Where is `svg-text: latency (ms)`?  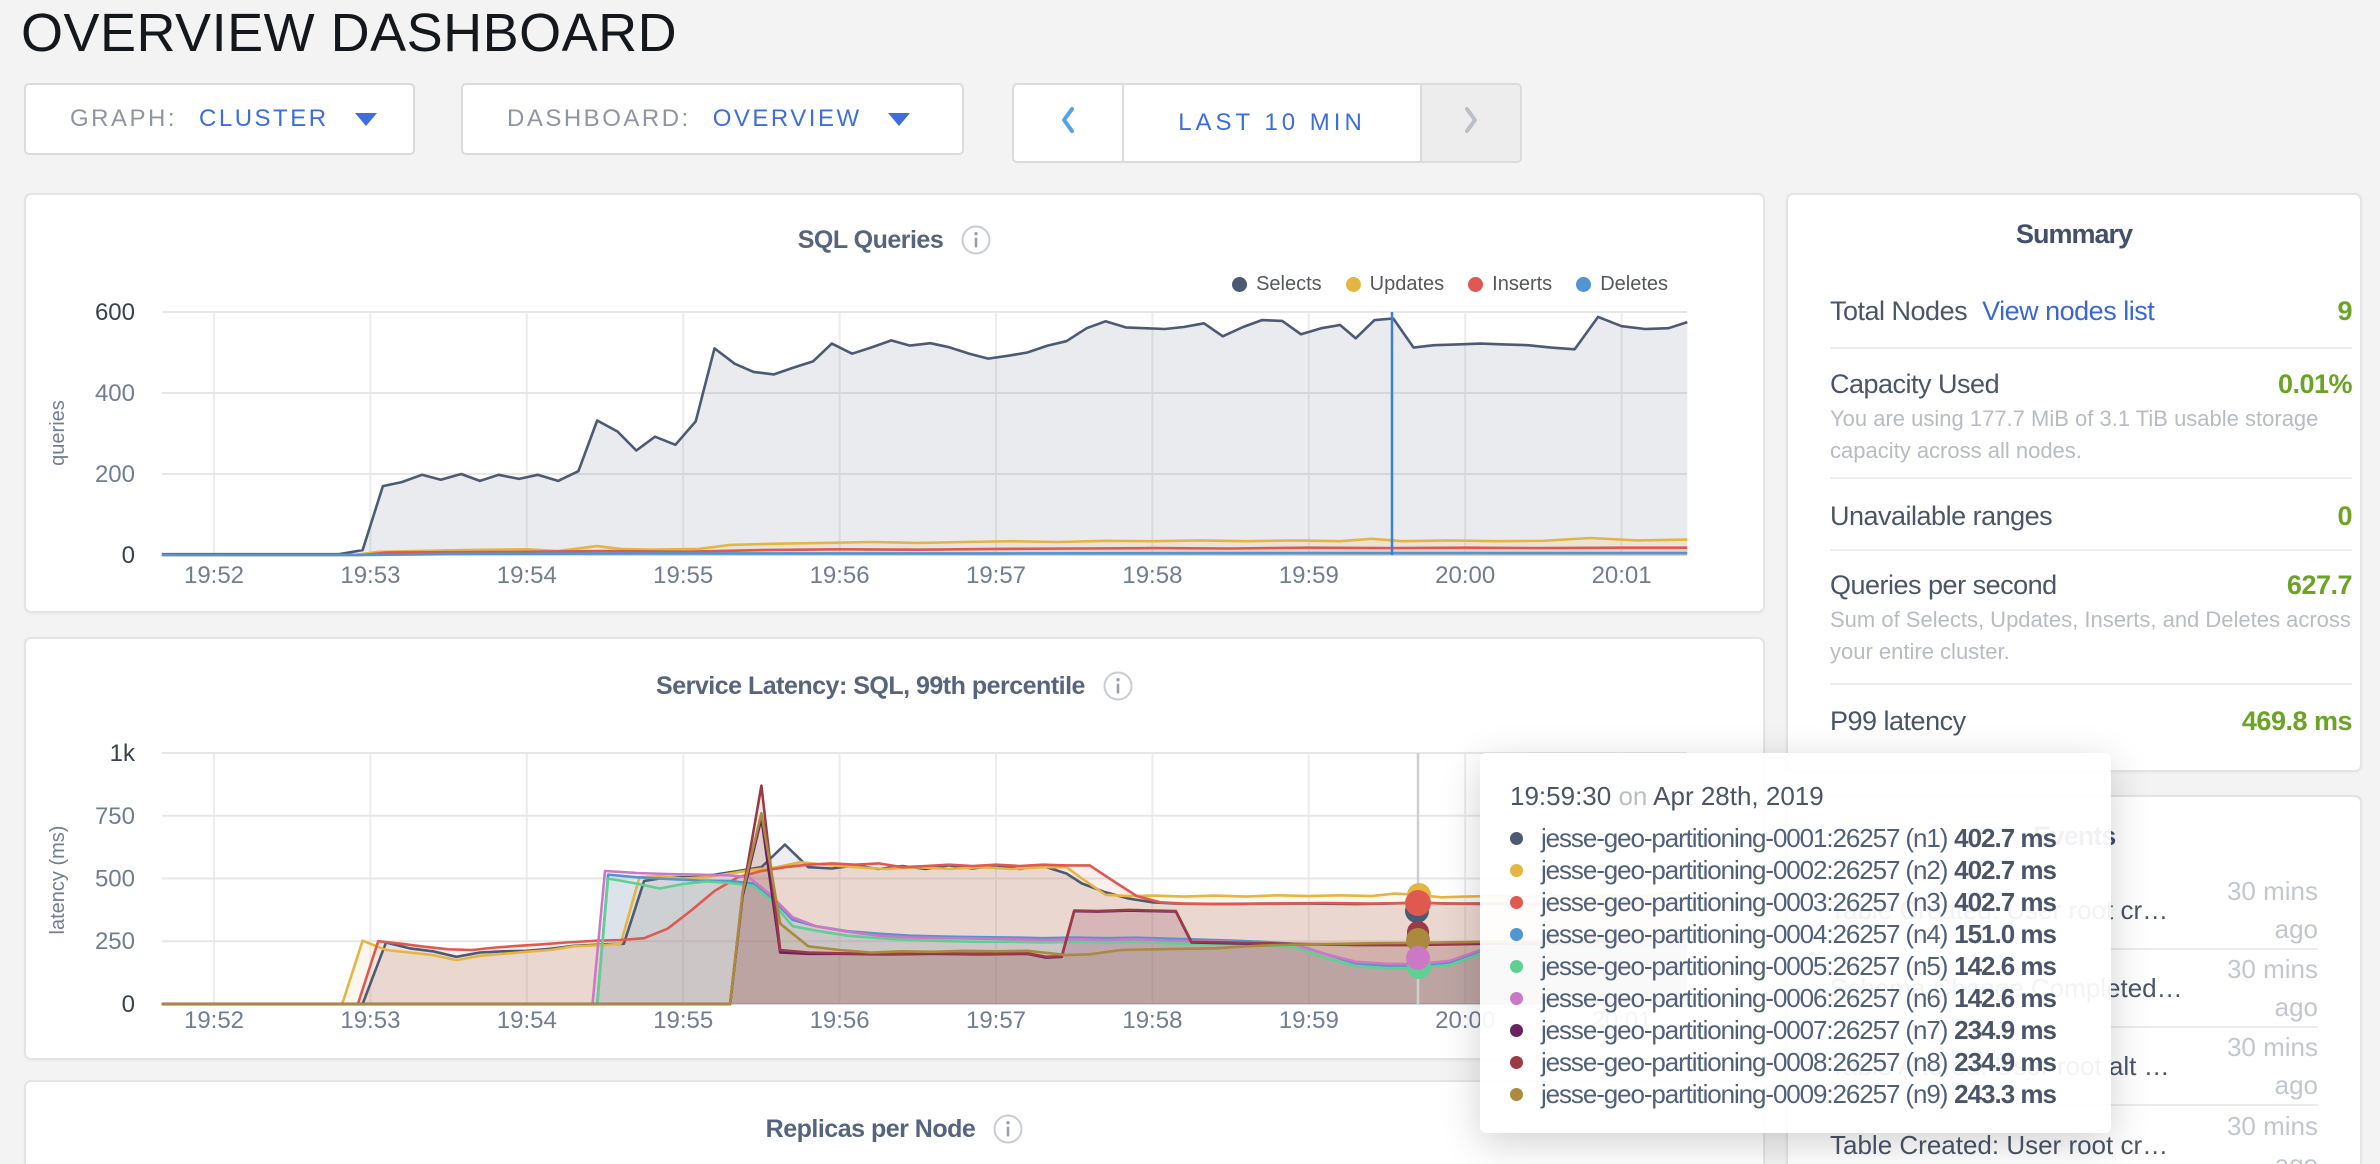
svg-text: latency (ms) is located at coordinates (58, 880).